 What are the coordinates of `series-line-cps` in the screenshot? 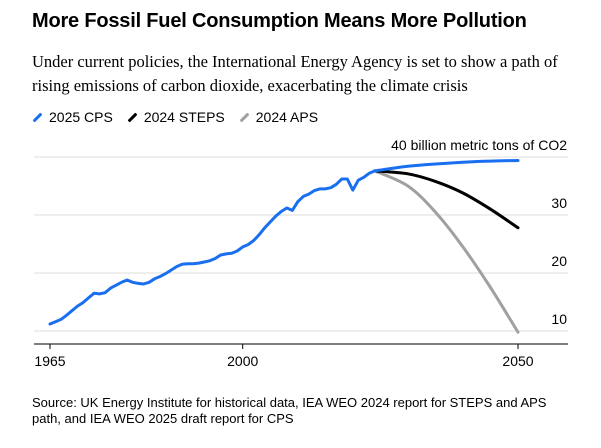 It's located at (446, 166).